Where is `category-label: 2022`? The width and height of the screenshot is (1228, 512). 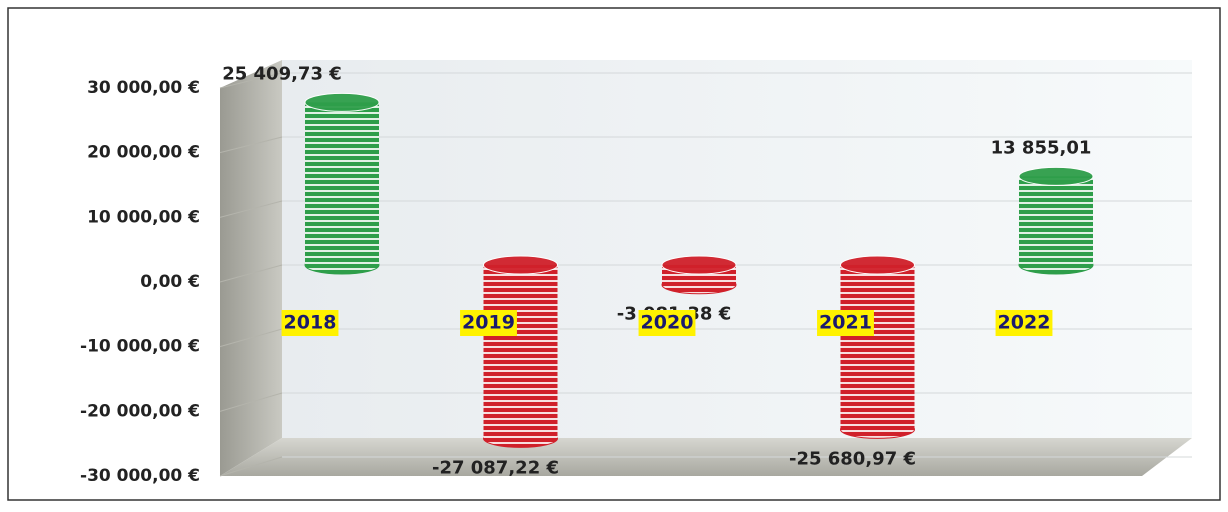 category-label: 2022 is located at coordinates (1024, 323).